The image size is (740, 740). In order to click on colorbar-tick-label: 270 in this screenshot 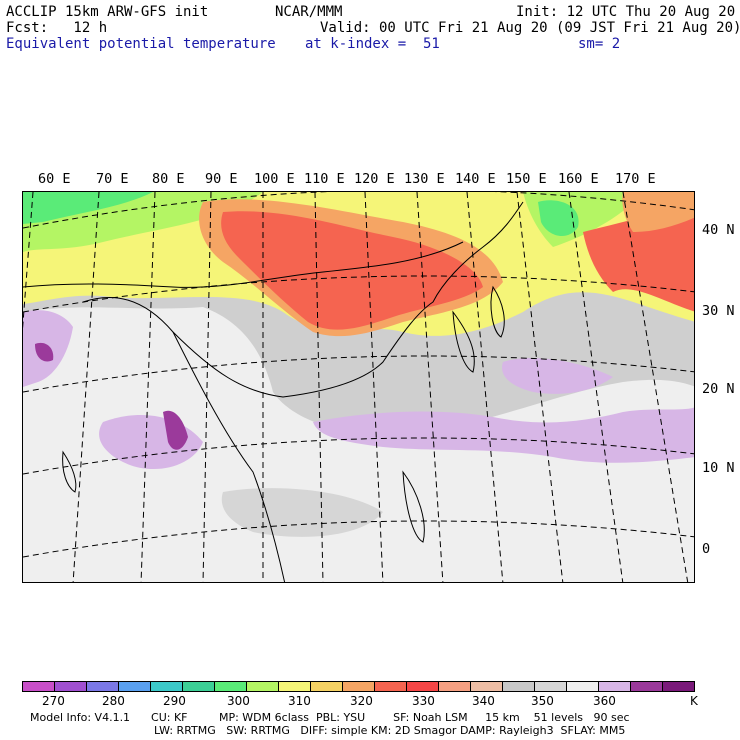, I will do `click(53, 701)`.